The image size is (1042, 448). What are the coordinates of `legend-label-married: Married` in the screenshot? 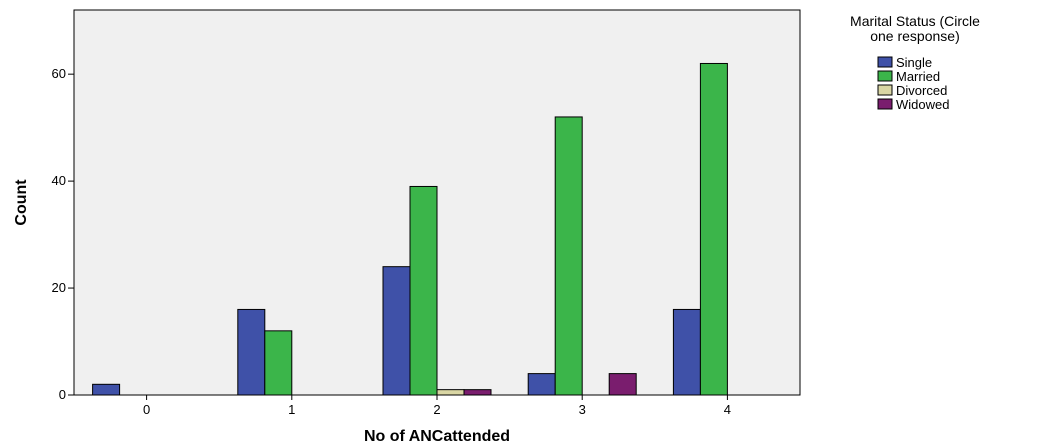 It's located at (918, 76).